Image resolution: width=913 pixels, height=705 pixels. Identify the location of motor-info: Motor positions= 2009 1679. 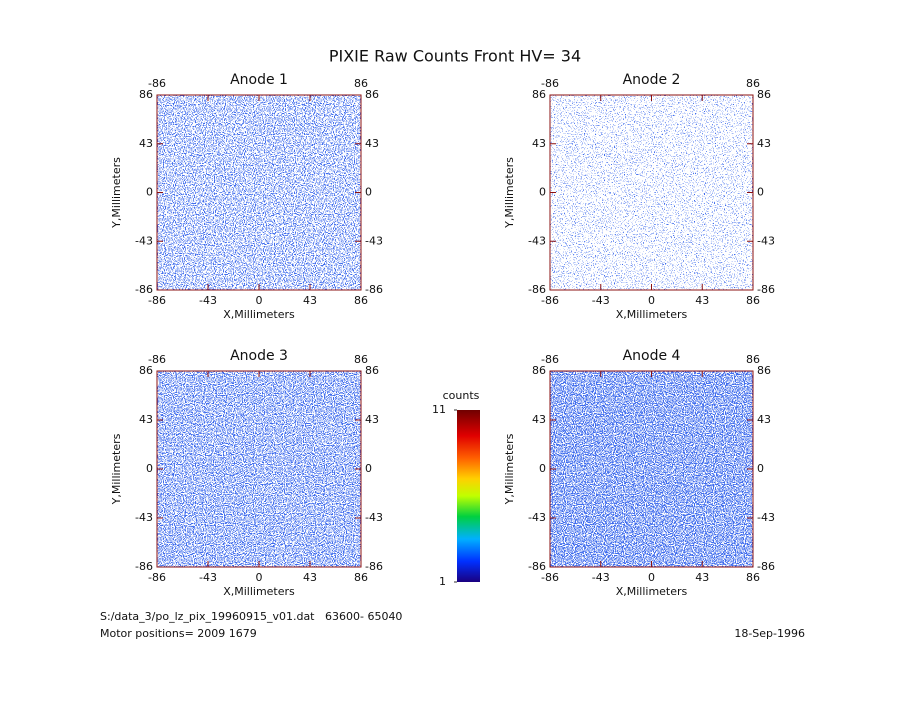
(178, 633).